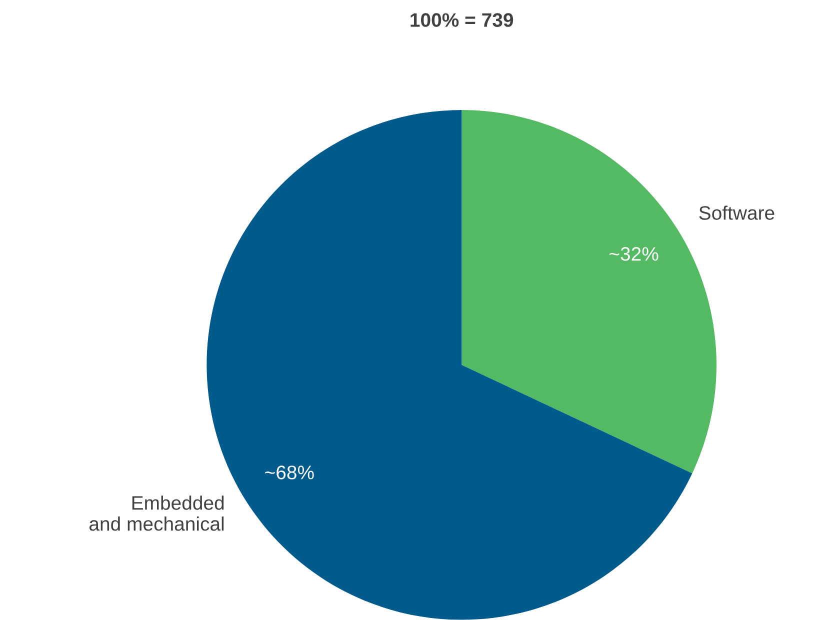  I want to click on data-label: ~68%, so click(289, 473).